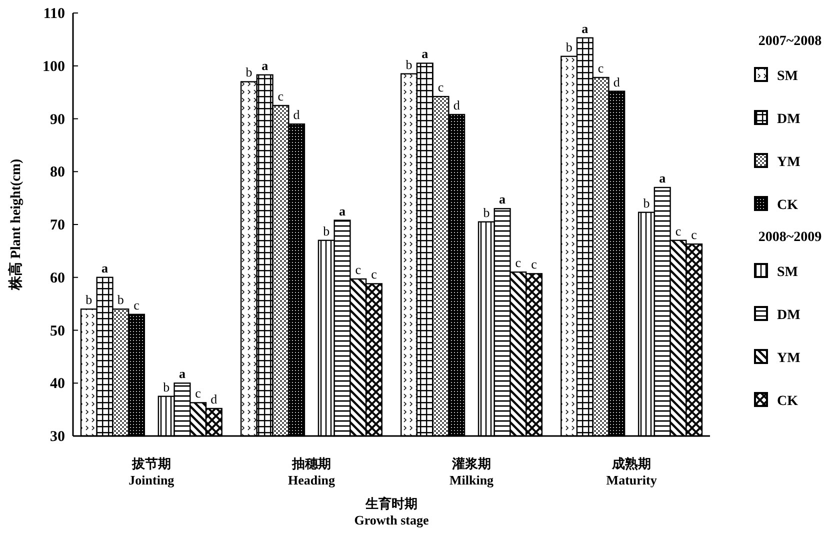 The width and height of the screenshot is (829, 536). I want to click on y-tick-label: 70, so click(57, 226).